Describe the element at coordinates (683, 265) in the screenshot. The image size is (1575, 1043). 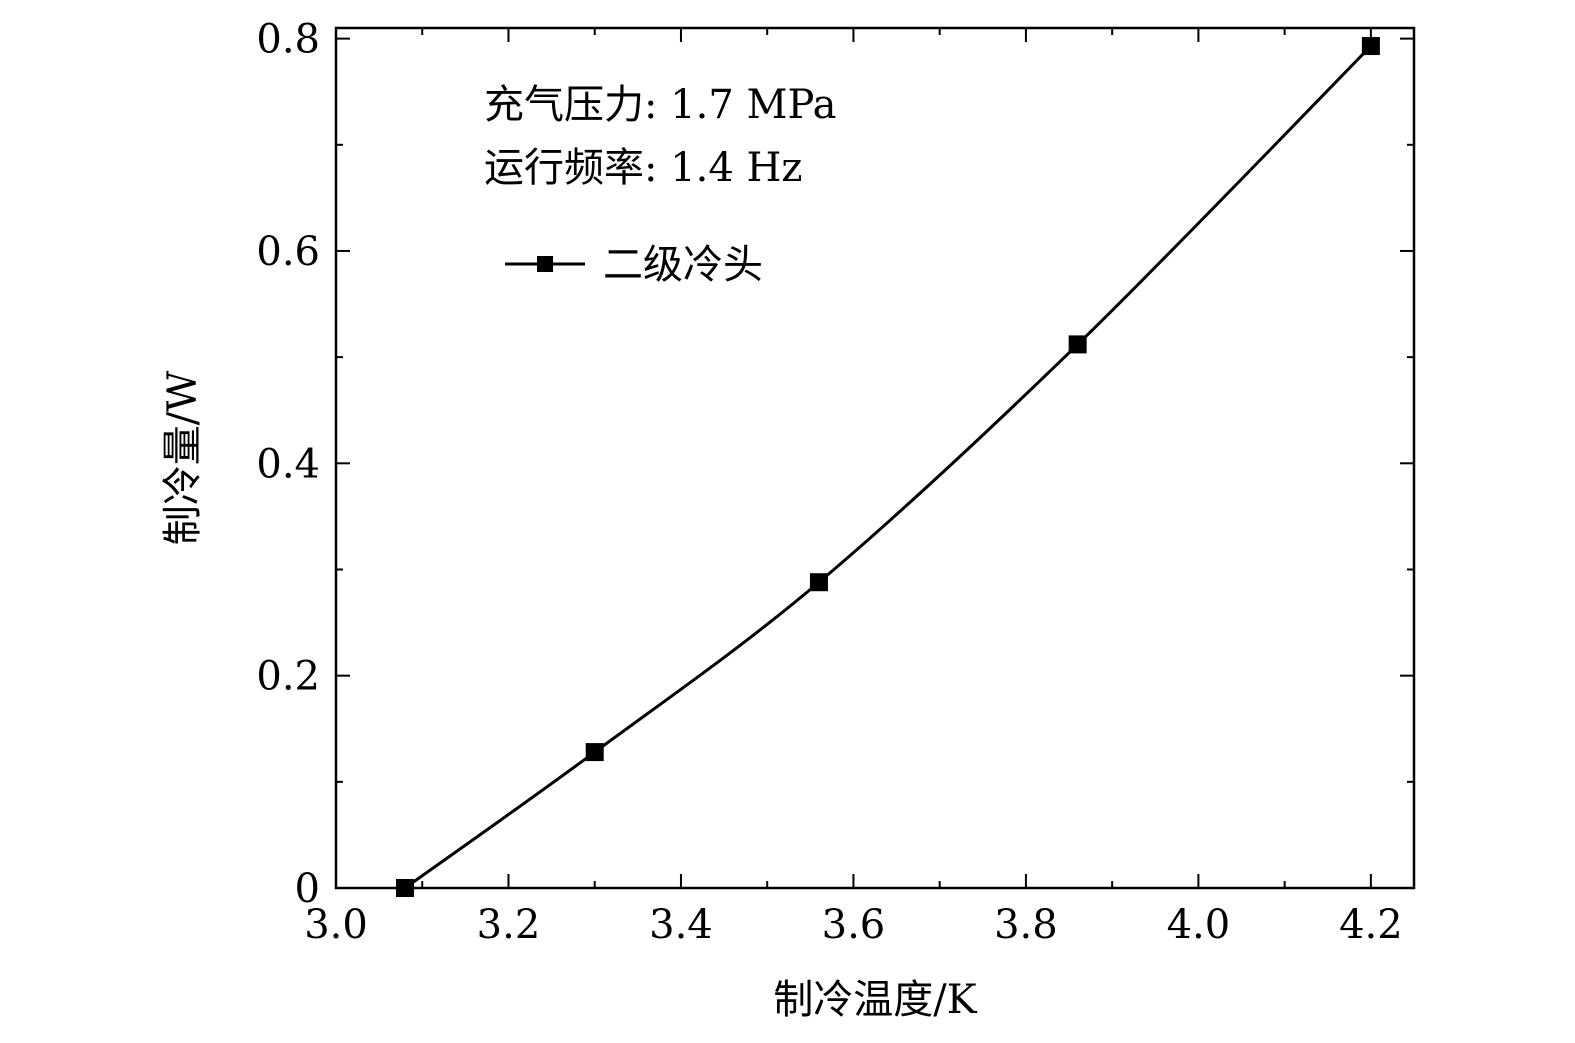
I see `legend-label: 二级冷头` at that location.